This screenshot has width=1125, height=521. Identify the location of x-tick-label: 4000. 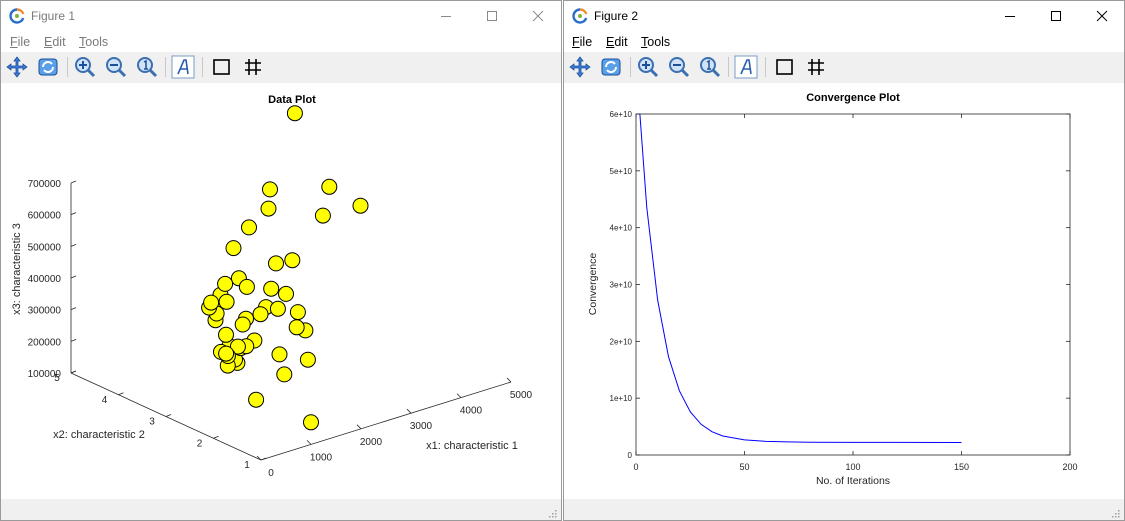
(471, 411).